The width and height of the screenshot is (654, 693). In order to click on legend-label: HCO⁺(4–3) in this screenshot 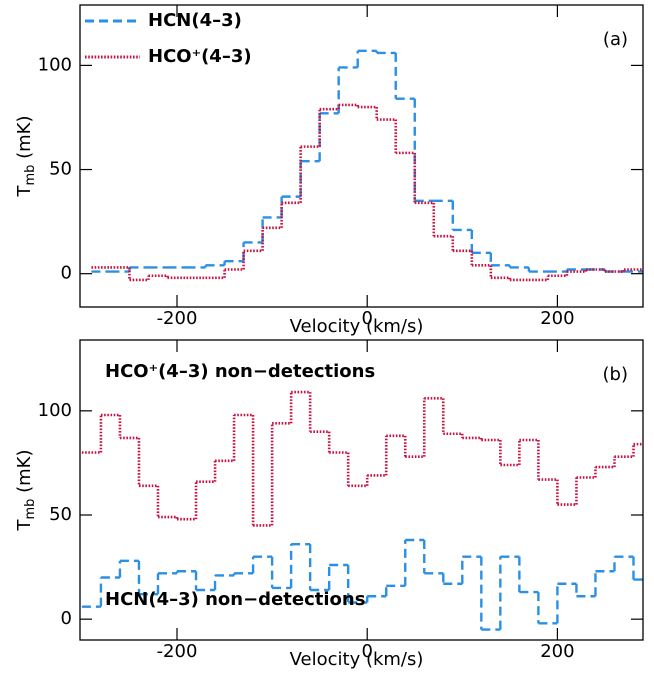, I will do `click(200, 56)`.